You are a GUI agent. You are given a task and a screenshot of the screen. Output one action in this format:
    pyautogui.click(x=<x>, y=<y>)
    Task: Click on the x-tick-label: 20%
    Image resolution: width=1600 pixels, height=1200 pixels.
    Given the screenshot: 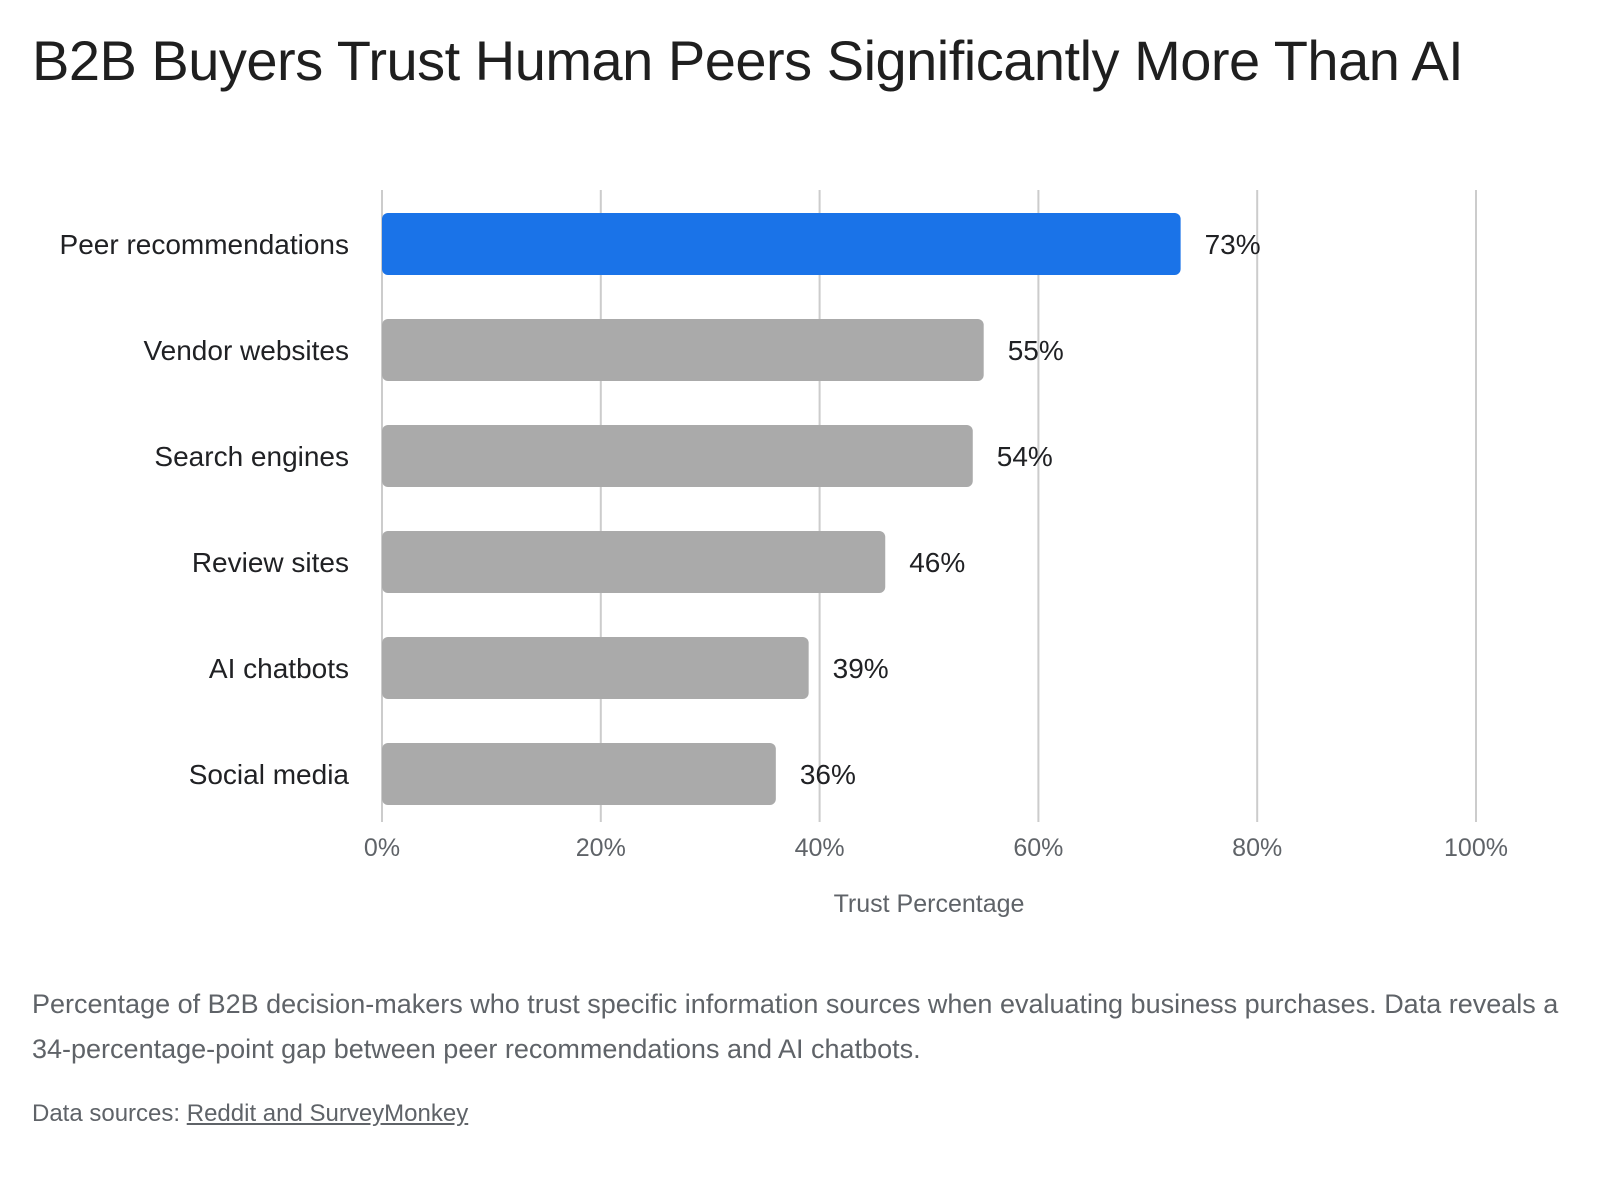 What is the action you would take?
    pyautogui.click(x=601, y=848)
    